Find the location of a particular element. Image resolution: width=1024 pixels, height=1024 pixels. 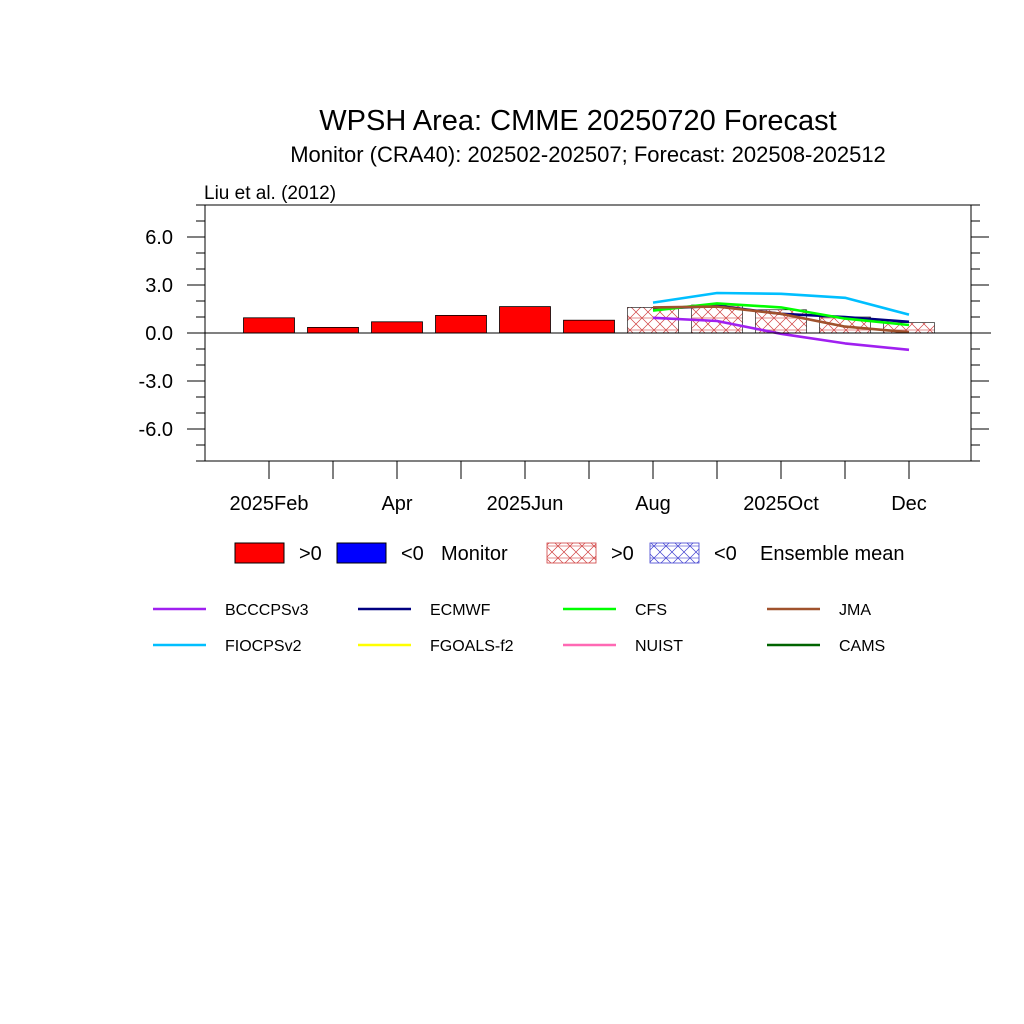

chart-title: WPSH Area: CMME 20250720 Forecast is located at coordinates (577, 121).